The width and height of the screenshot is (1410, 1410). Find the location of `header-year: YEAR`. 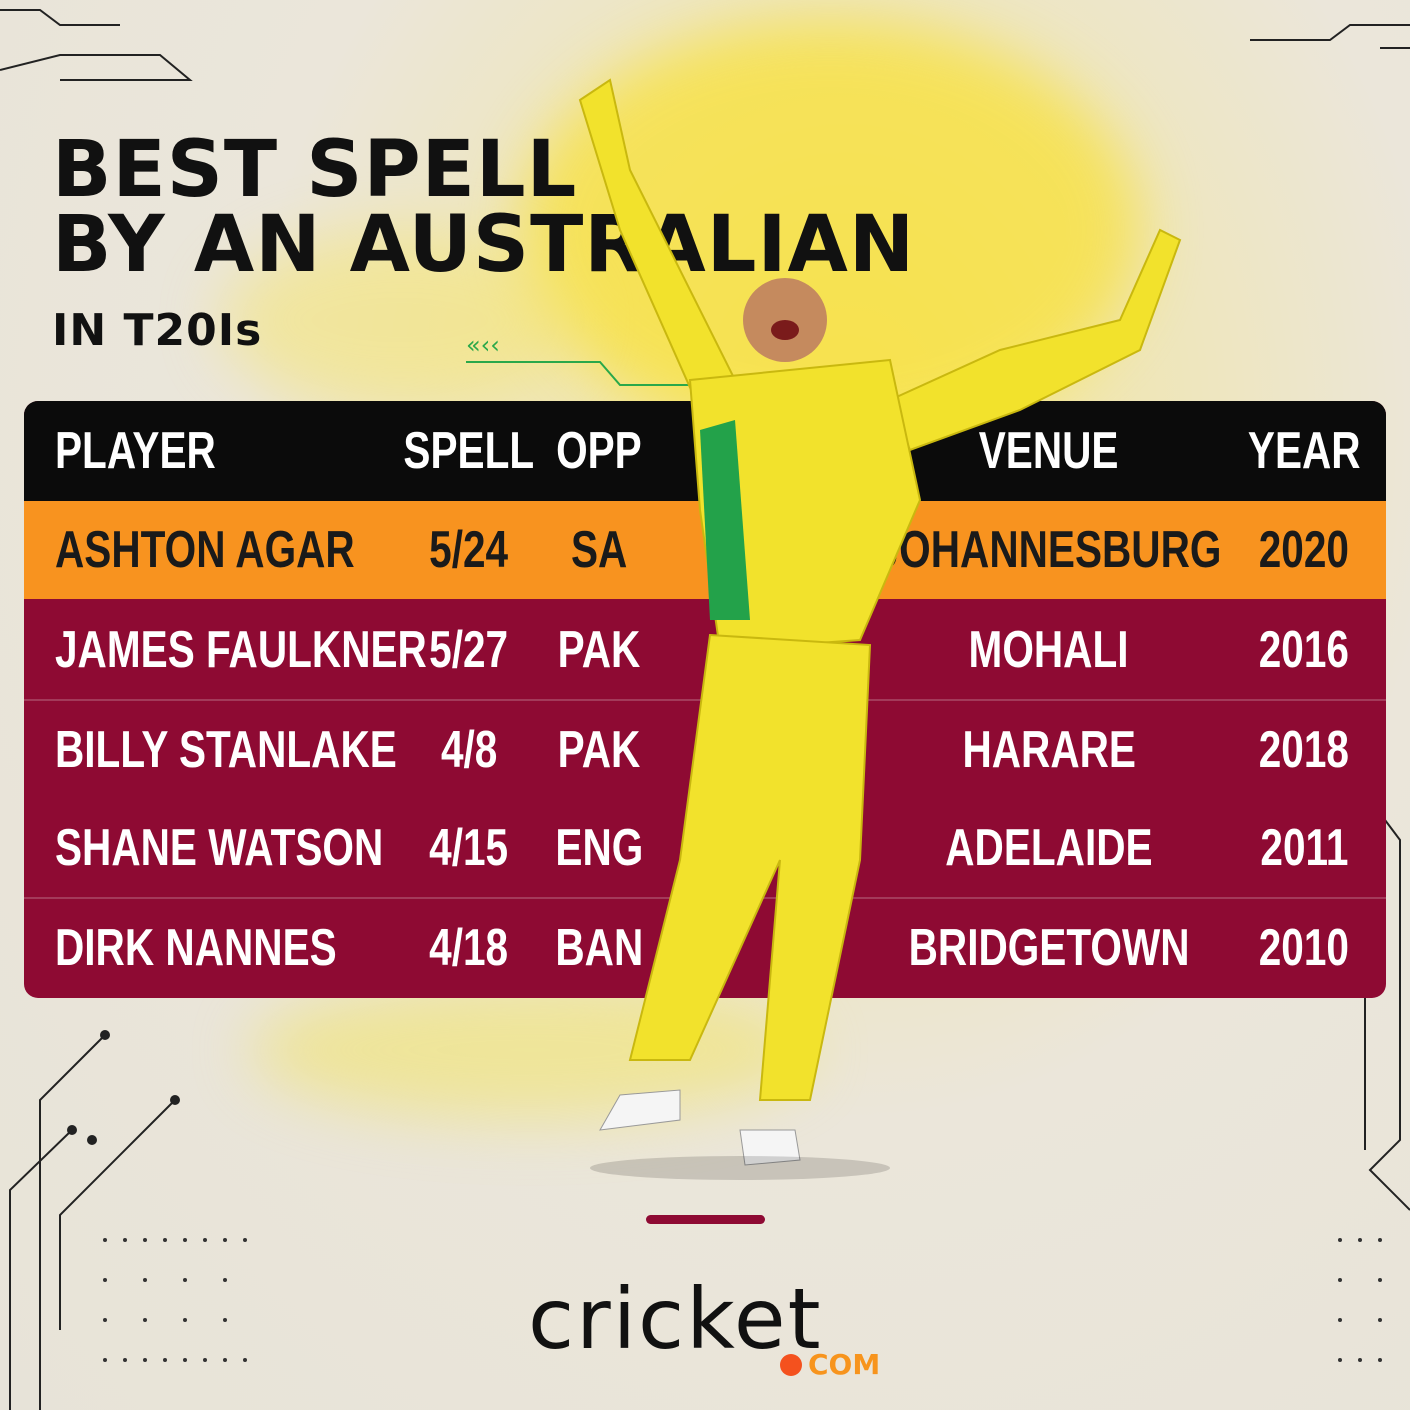

header-year: YEAR is located at coordinates (1304, 451).